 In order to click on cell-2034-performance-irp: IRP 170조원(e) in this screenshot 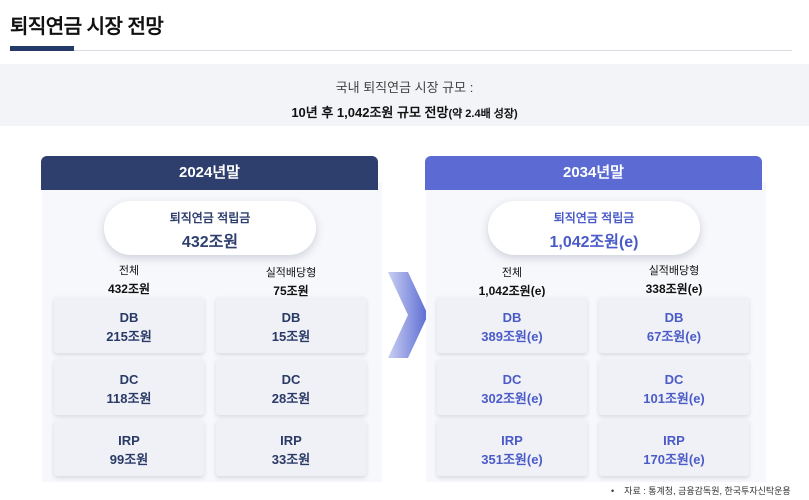, I will do `click(674, 448)`.